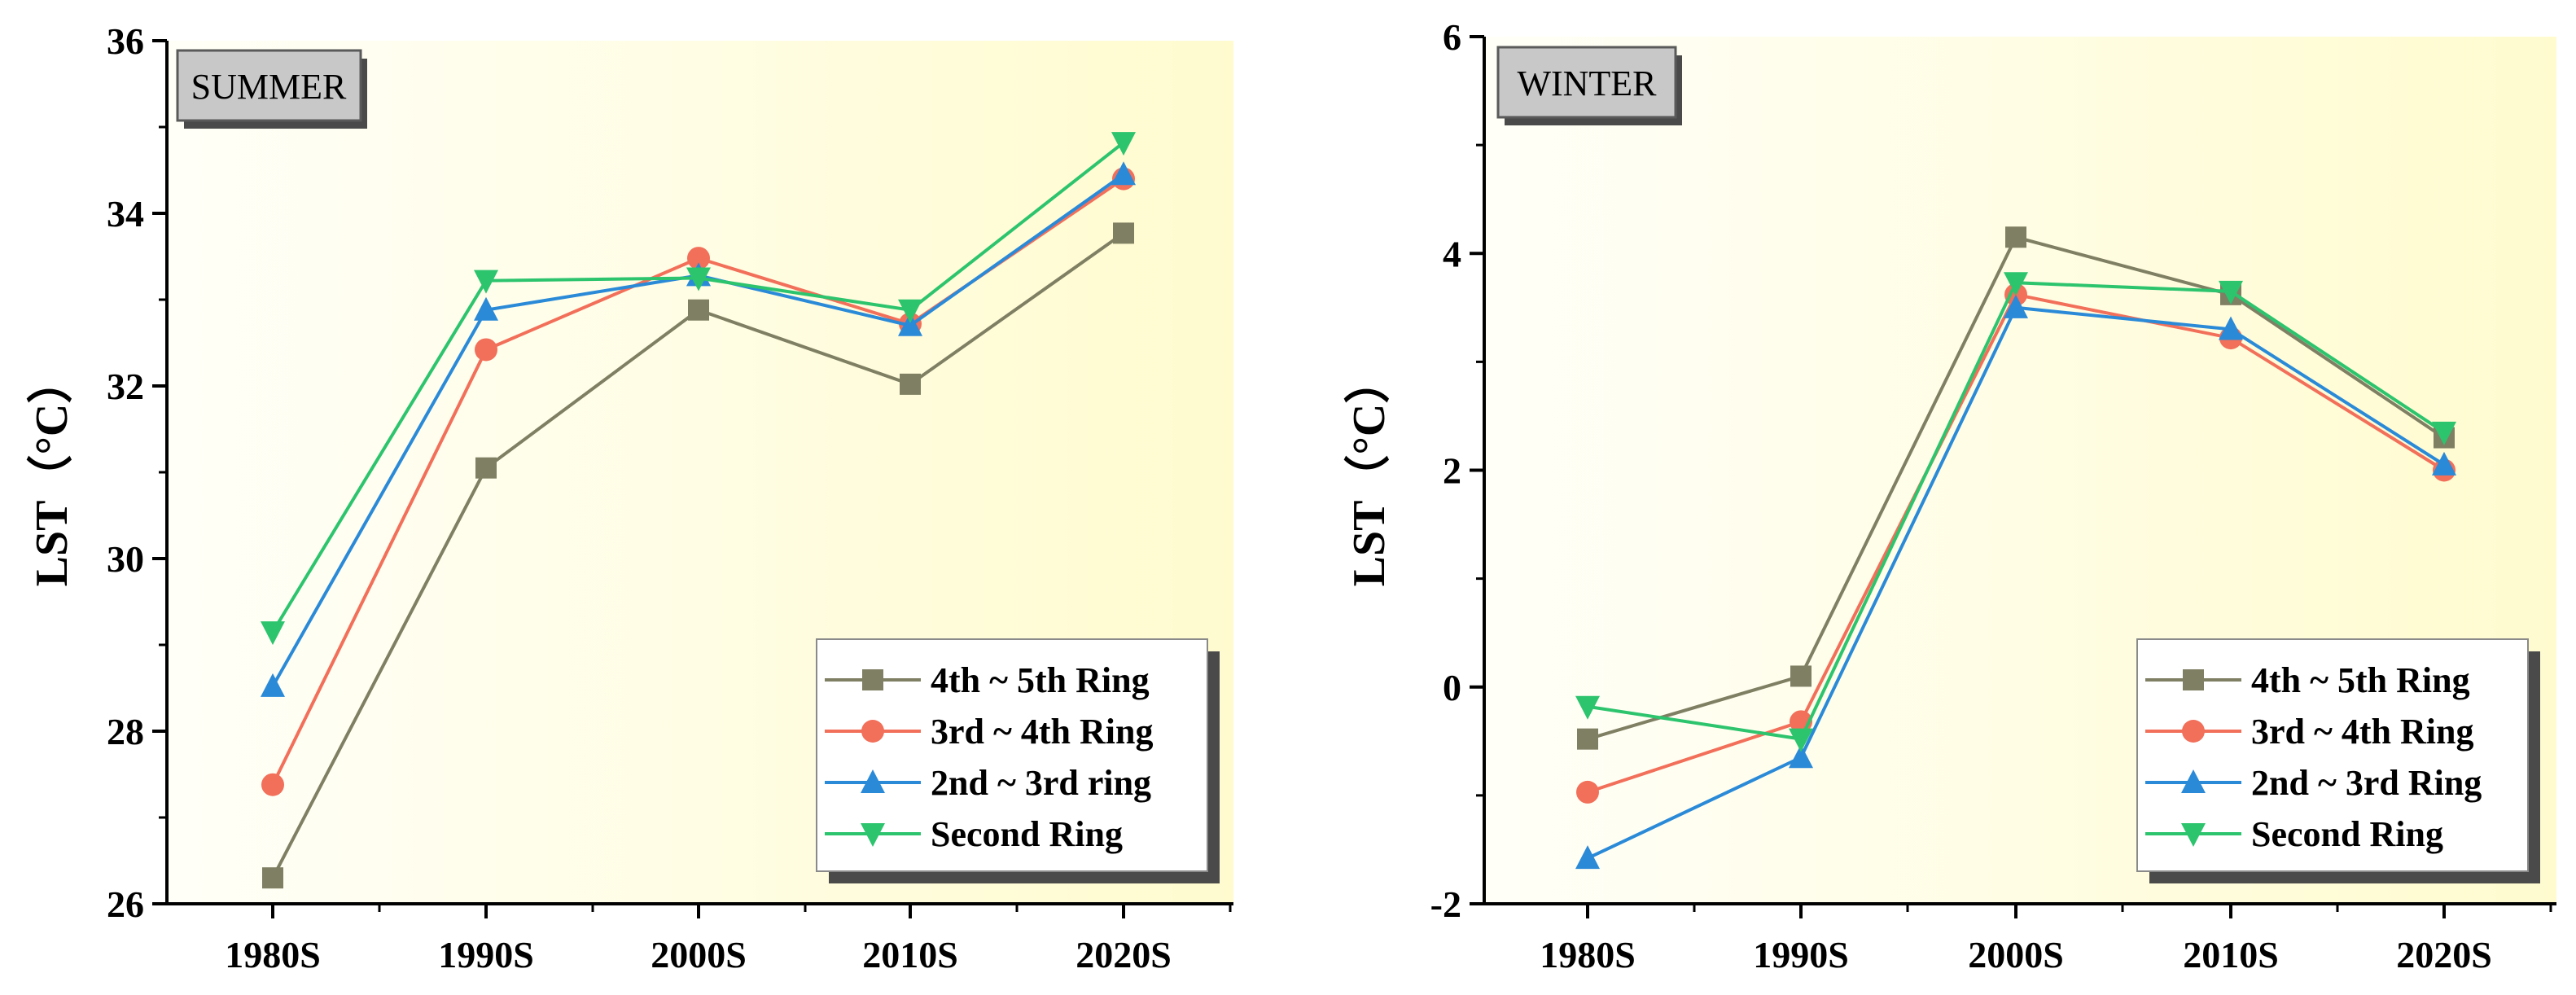 This screenshot has height=995, width=2576. I want to click on summer-title: SUMMER, so click(269, 87).